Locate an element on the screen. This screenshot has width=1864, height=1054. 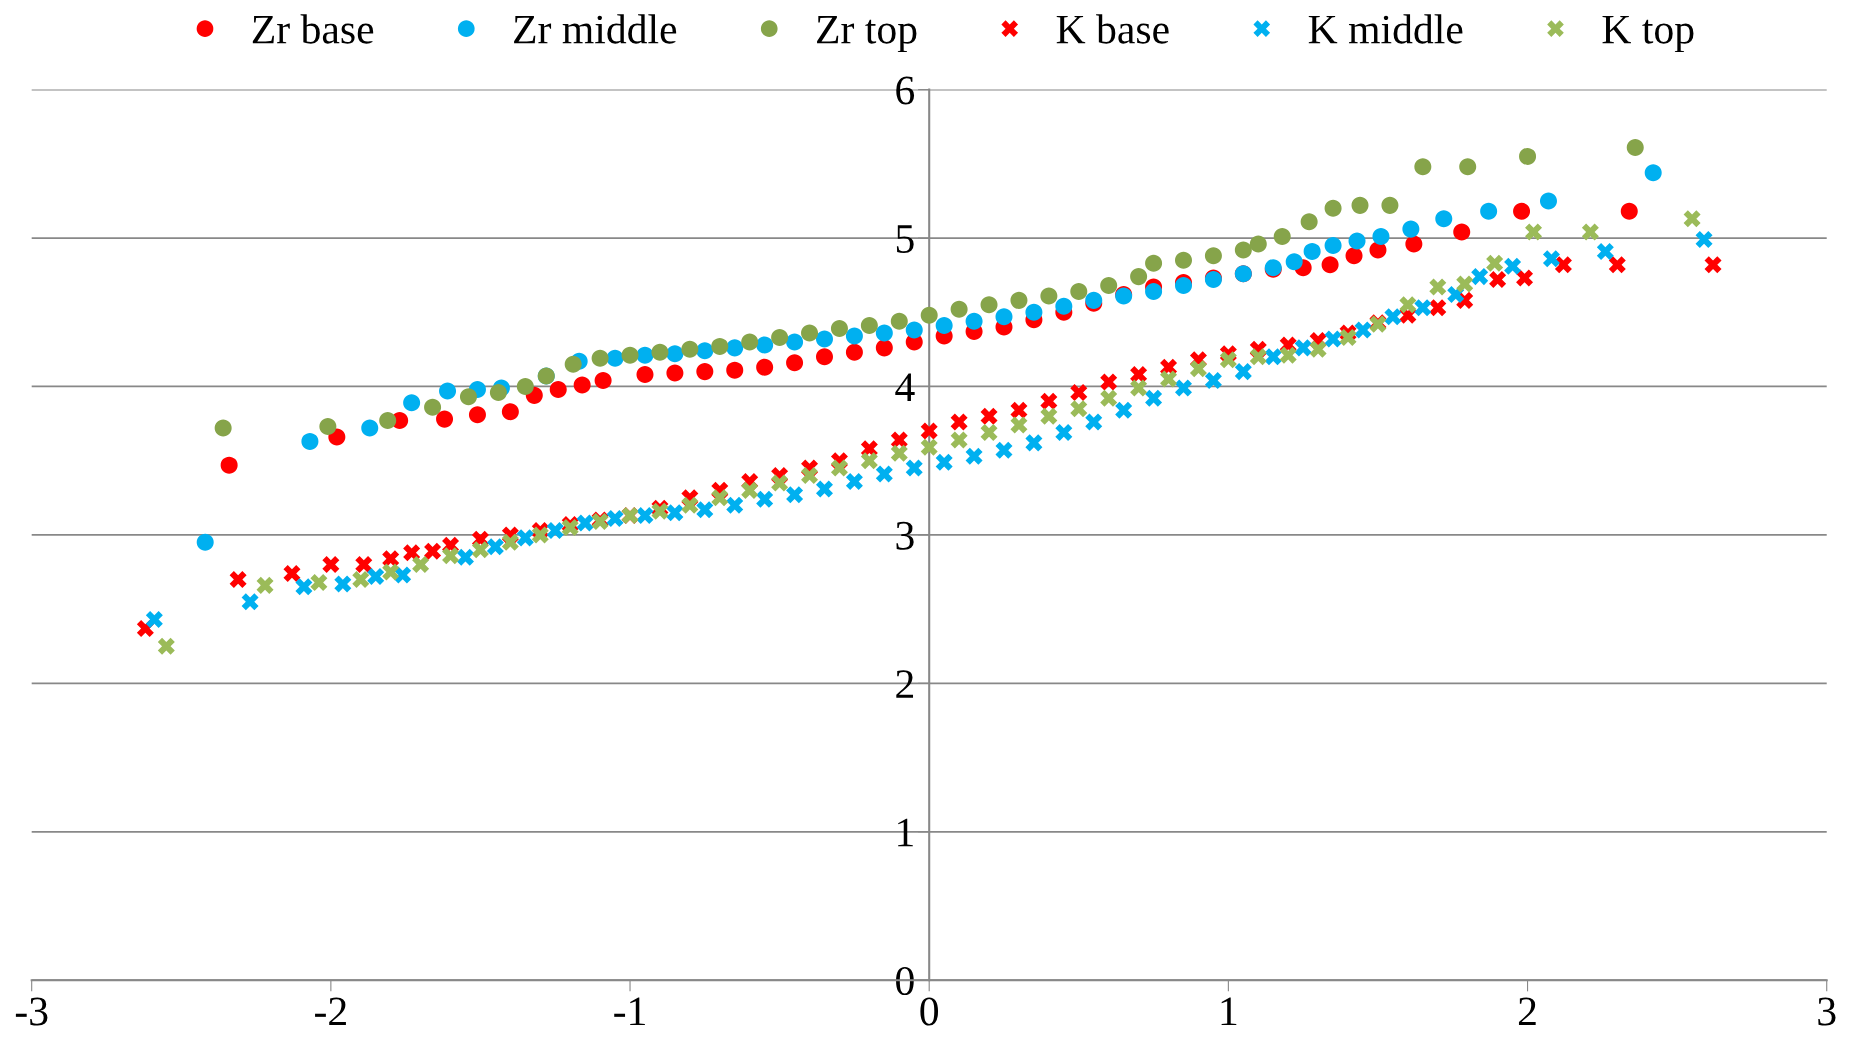
x-tick-label: -1 is located at coordinates (629, 1011).